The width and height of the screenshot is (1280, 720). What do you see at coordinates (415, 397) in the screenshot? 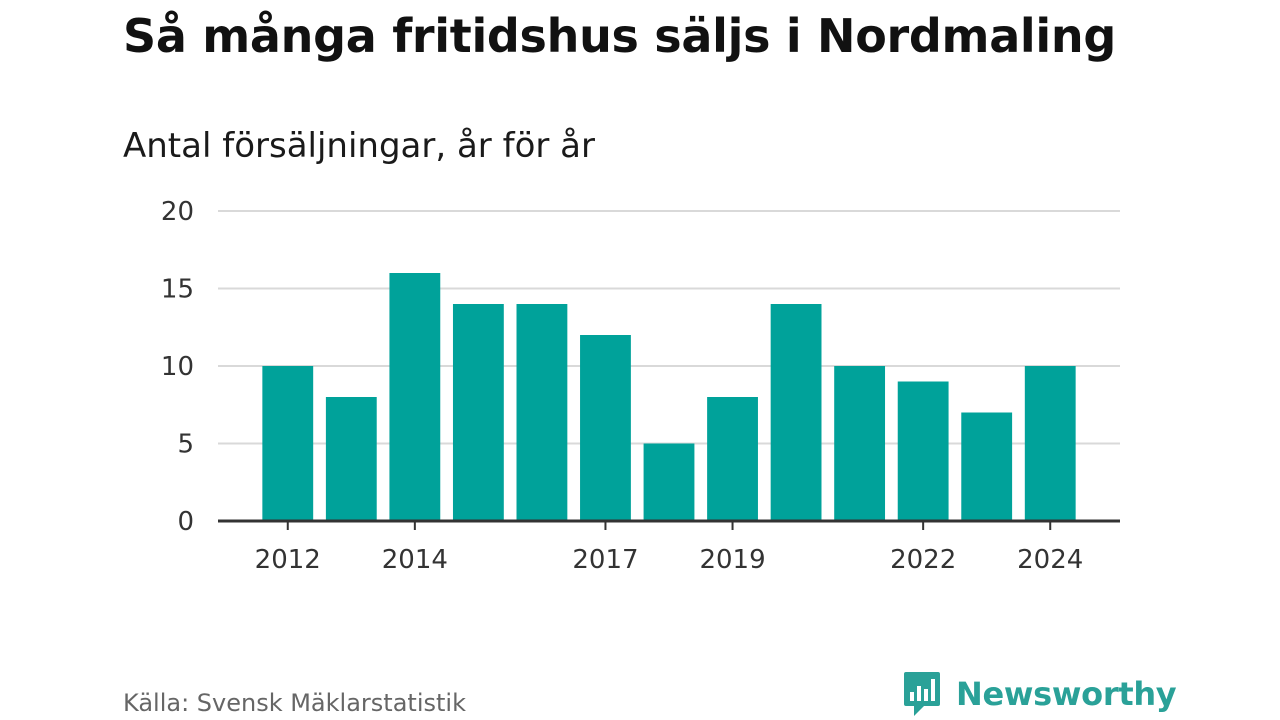
I see `bar-2014` at bounding box center [415, 397].